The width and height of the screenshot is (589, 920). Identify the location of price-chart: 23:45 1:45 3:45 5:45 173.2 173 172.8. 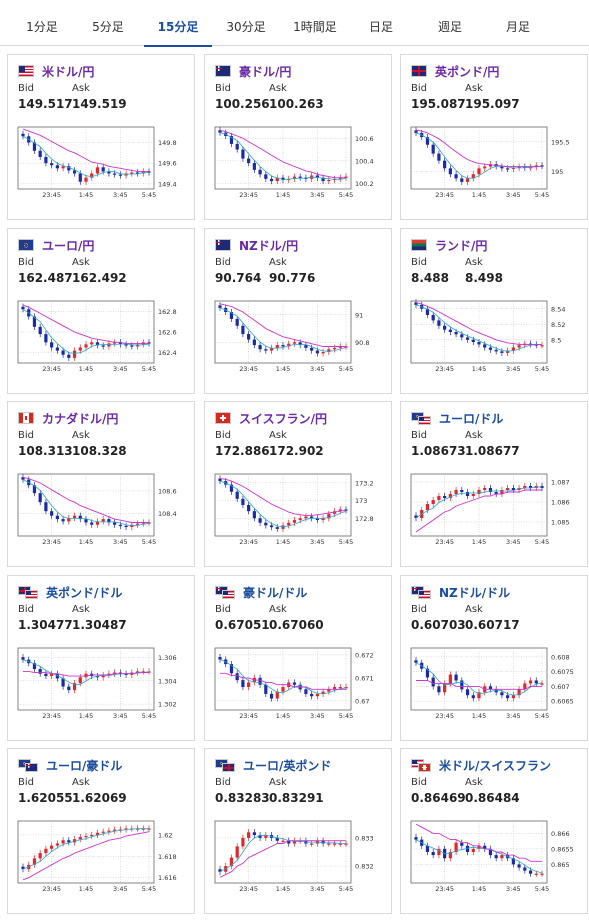
(300, 512).